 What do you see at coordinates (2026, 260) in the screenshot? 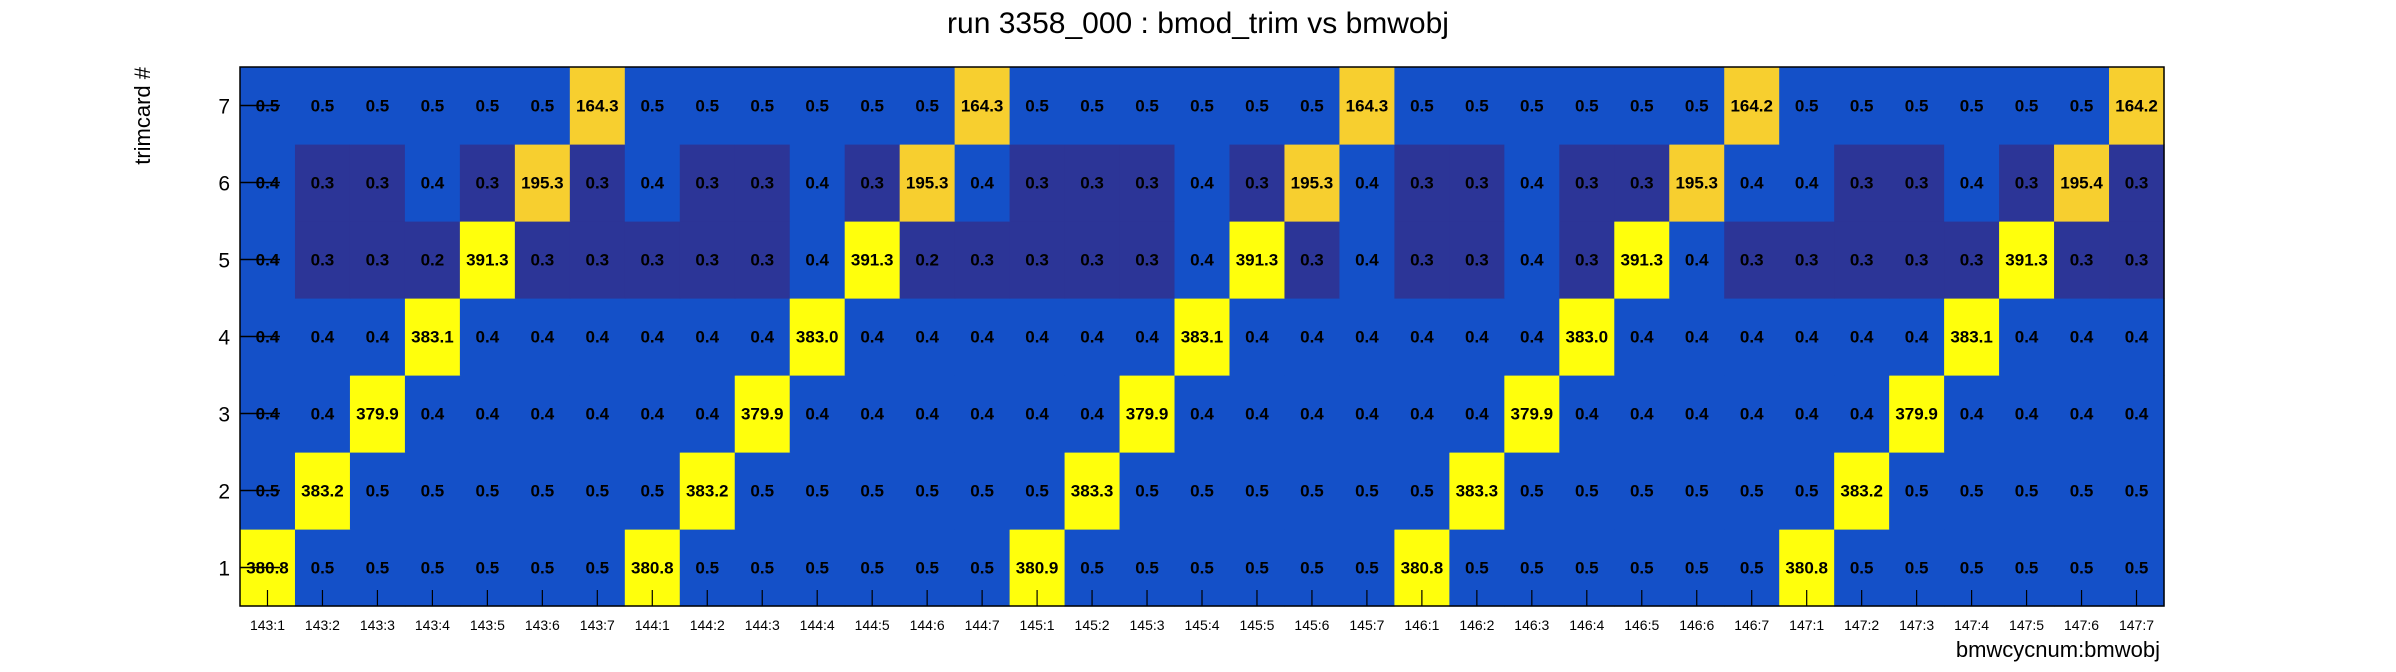
I see `cell-value-label: 391.3` at bounding box center [2026, 260].